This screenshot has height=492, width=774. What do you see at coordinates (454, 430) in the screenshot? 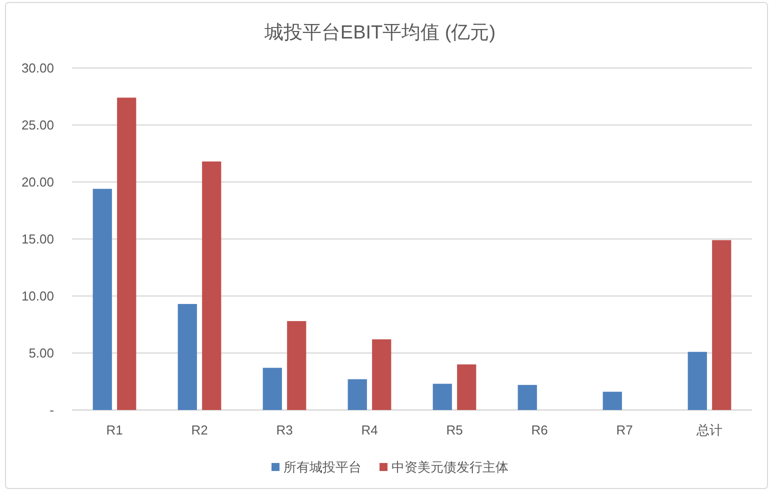
I see `x-tick-label: R5` at bounding box center [454, 430].